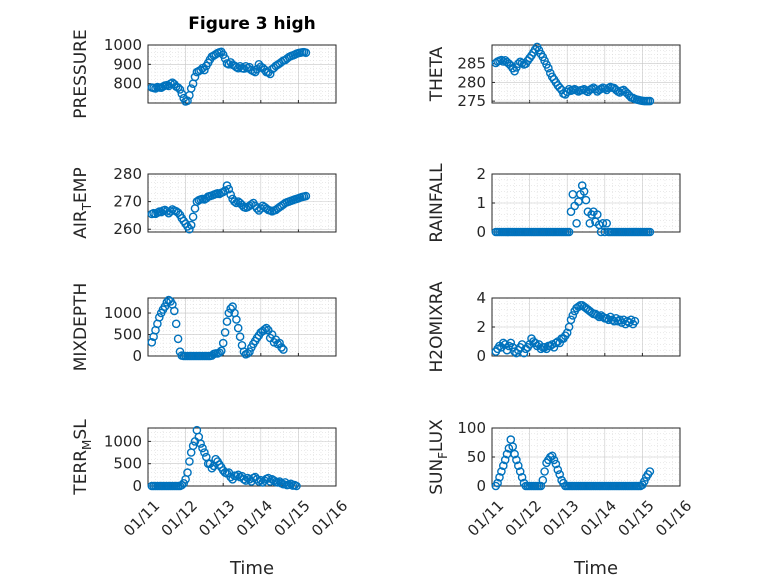 This screenshot has height=583, width=778. I want to click on y-axis-label: PRESSURE, so click(81, 73).